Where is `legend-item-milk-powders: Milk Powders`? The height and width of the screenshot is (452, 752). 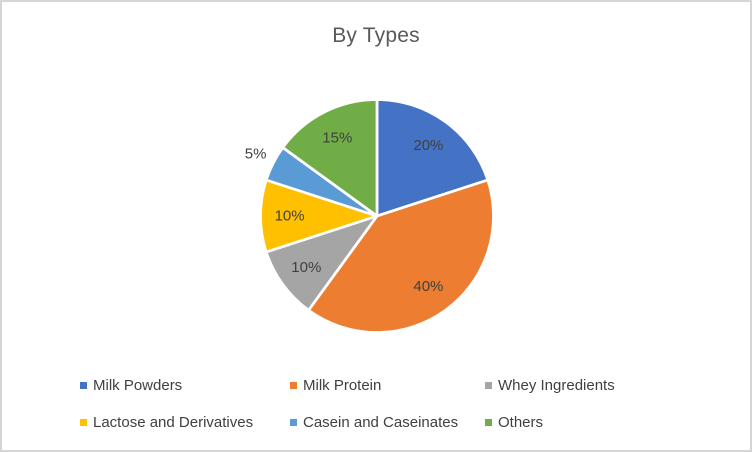
legend-item-milk-powders: Milk Powders is located at coordinates (131, 385).